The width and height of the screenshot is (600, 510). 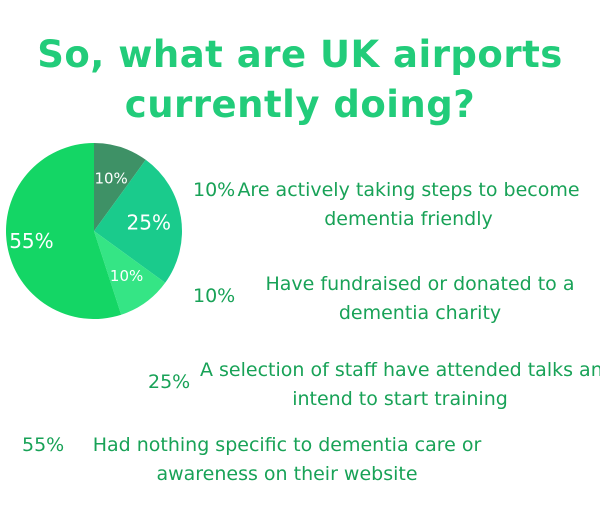 I want to click on pie-slice-label-2: 25%, so click(x=149, y=222).